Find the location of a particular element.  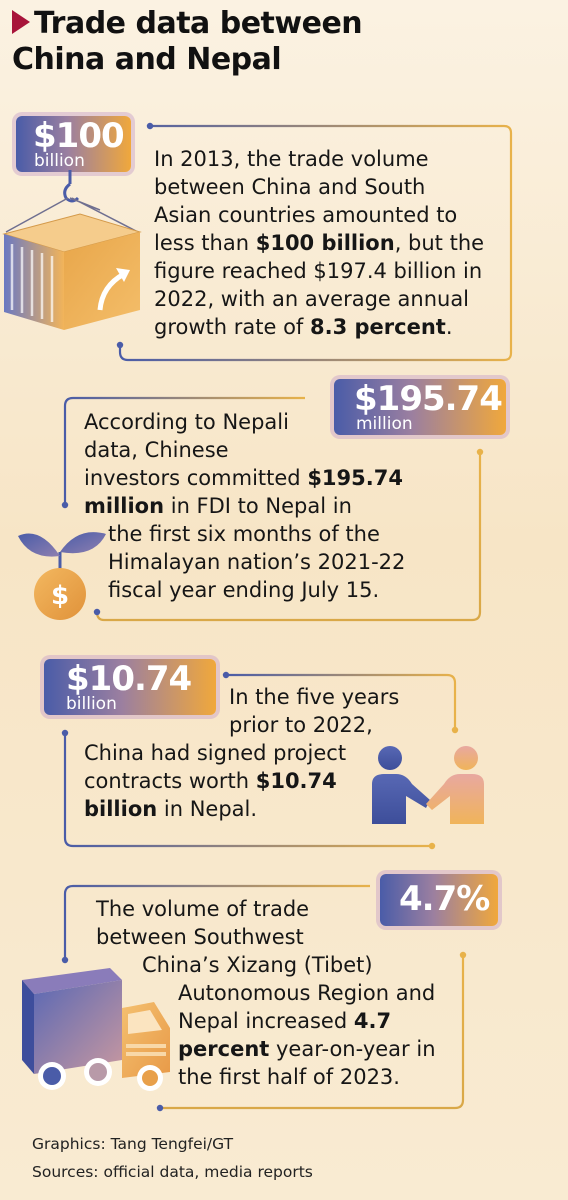

badge-195-74-million: $195.74 million is located at coordinates (420, 407).